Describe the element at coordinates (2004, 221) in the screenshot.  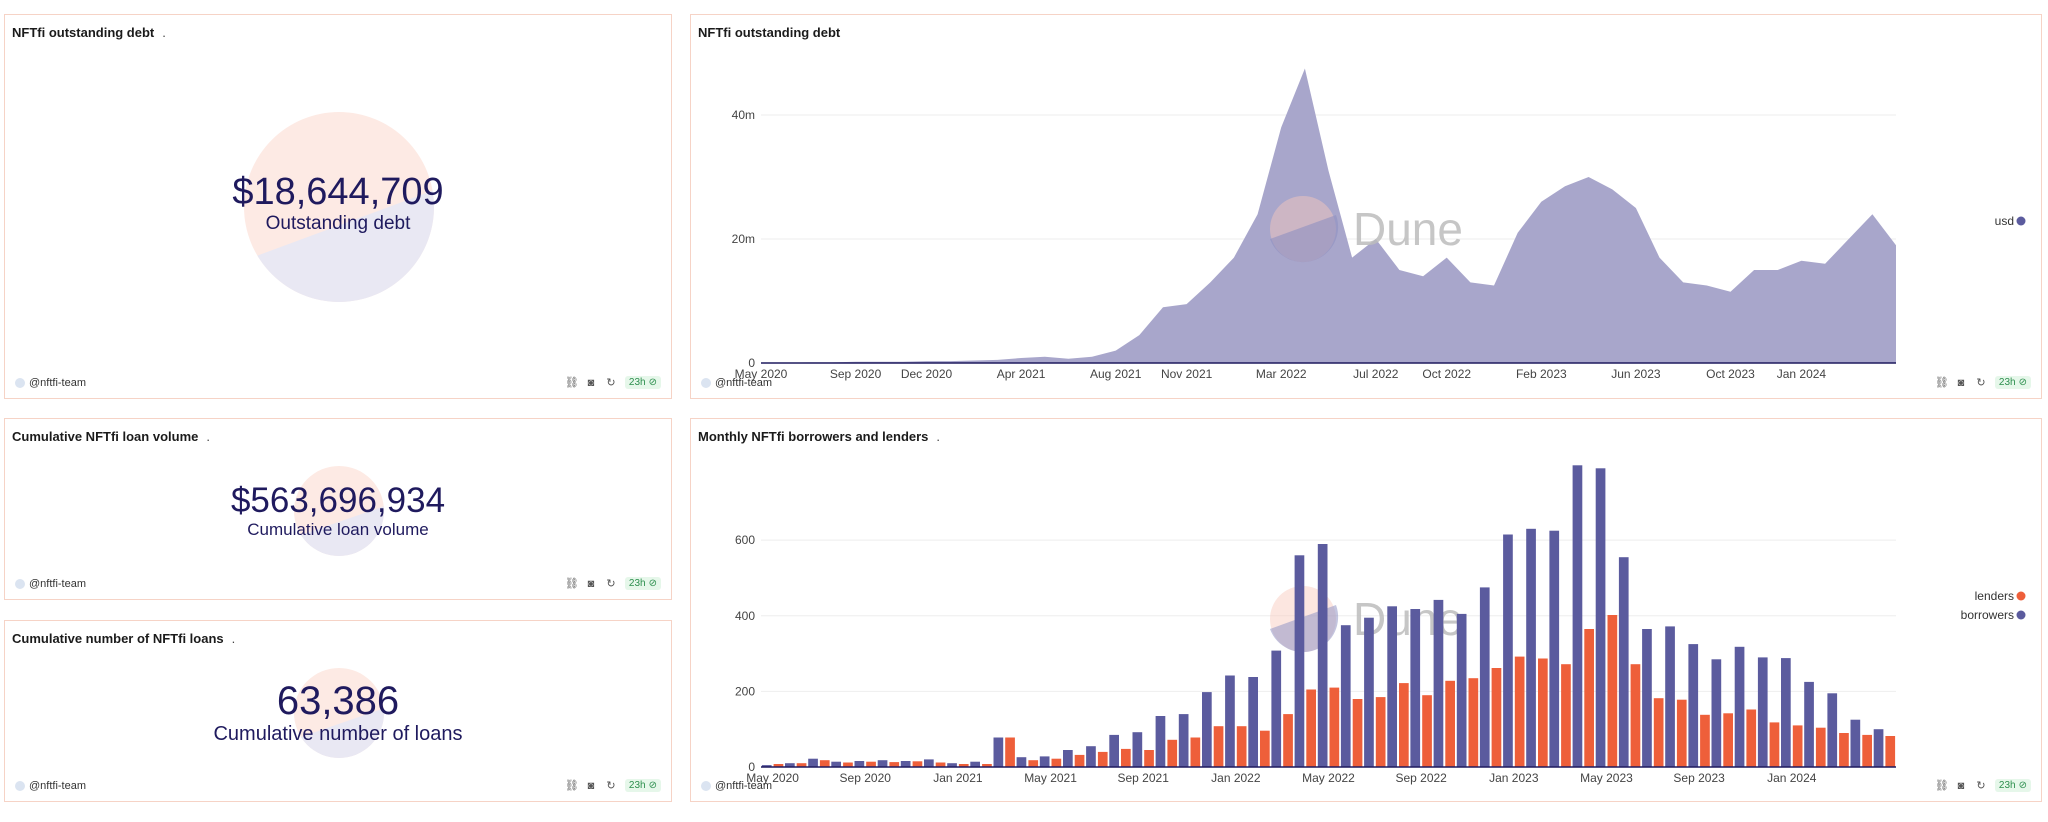
I see `legend-label-usd: usd` at that location.